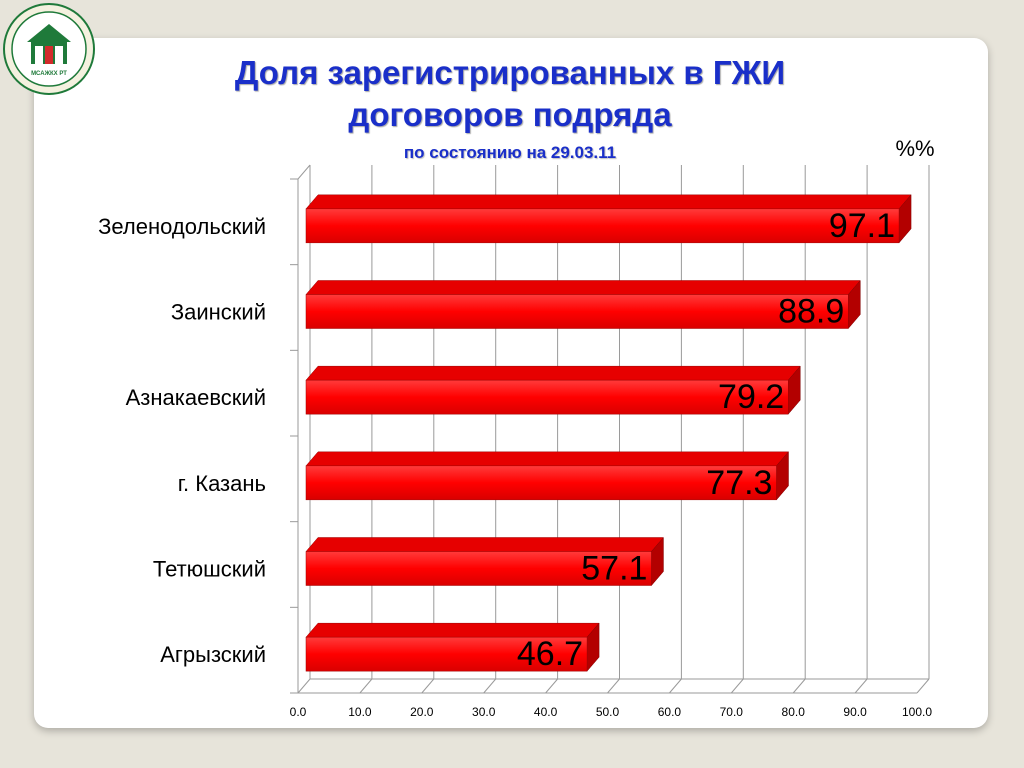 The width and height of the screenshot is (1024, 768). What do you see at coordinates (862, 226) in the screenshot?
I see `data-label: 97.1` at bounding box center [862, 226].